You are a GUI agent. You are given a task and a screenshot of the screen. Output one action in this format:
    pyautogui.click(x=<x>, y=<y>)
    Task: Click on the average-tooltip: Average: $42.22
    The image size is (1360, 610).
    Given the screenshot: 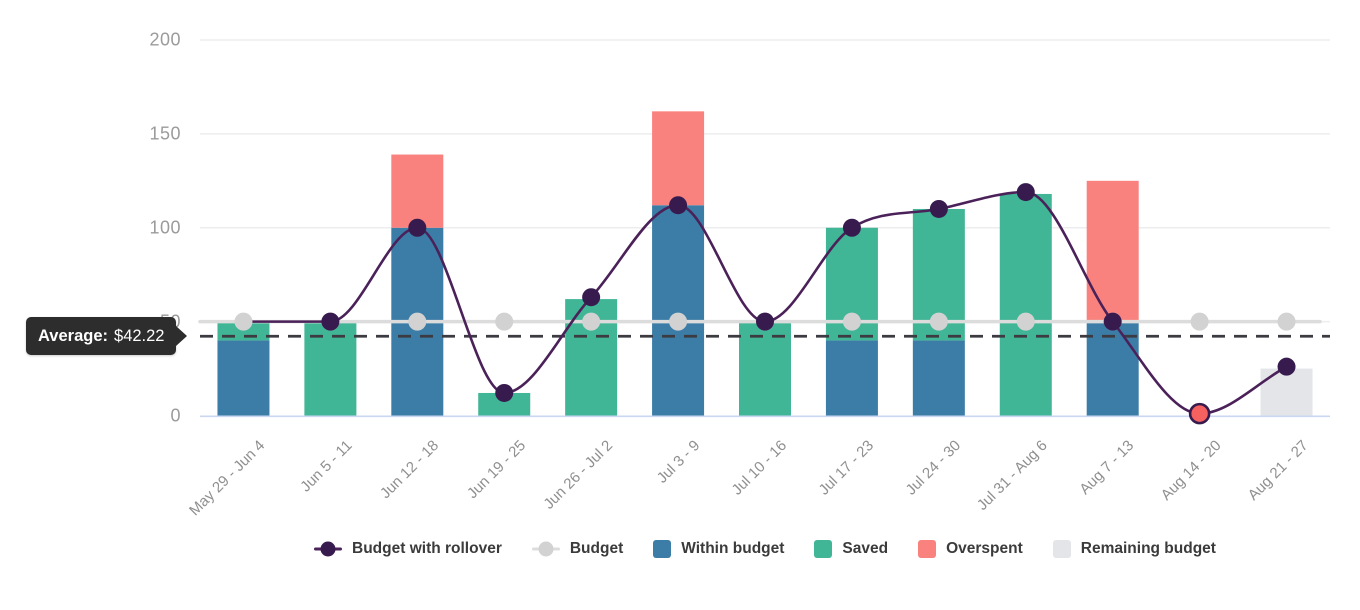 What is the action you would take?
    pyautogui.click(x=107, y=336)
    